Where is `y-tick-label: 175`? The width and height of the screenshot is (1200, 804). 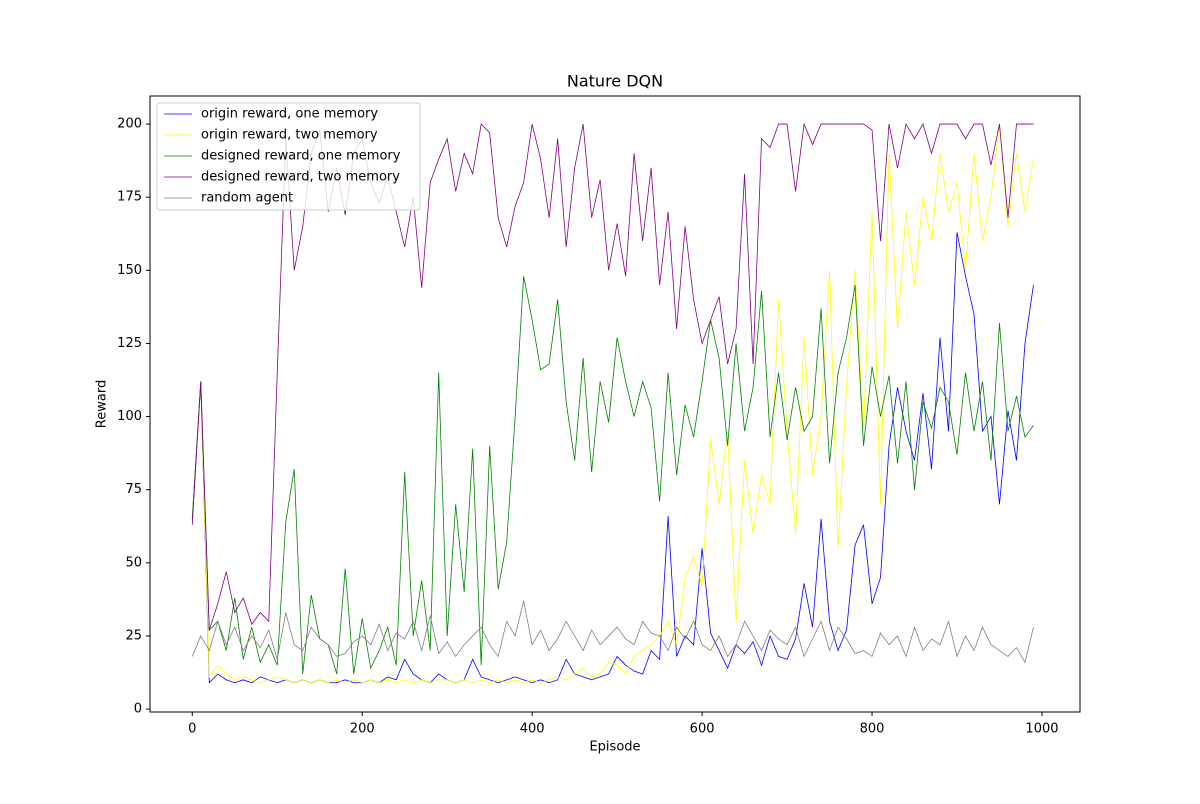 y-tick-label: 175 is located at coordinates (129, 197).